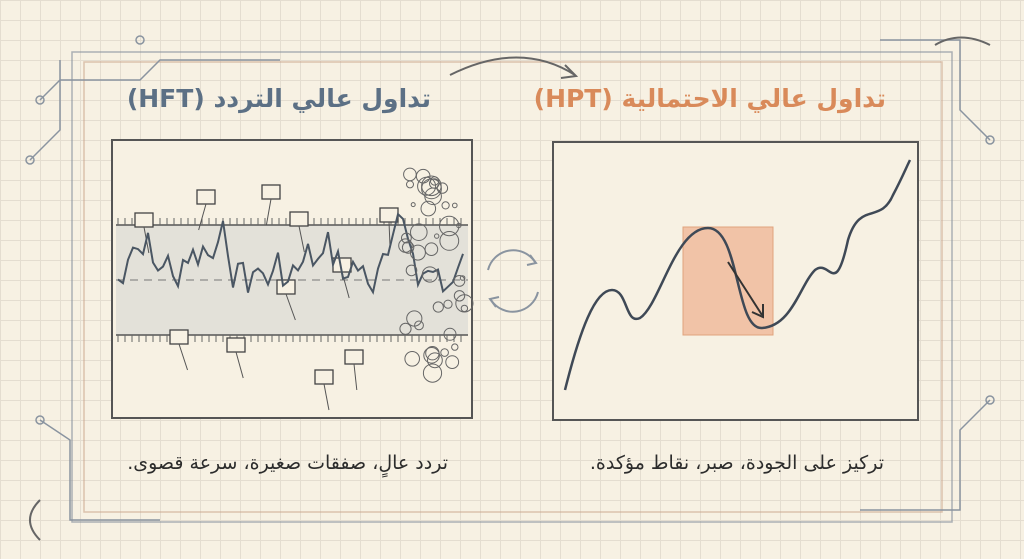 The width and height of the screenshot is (1024, 559). What do you see at coordinates (736, 463) in the screenshot?
I see `hpt-caption: تركيز على الجودة، صبر، نقاط مؤكدة.` at bounding box center [736, 463].